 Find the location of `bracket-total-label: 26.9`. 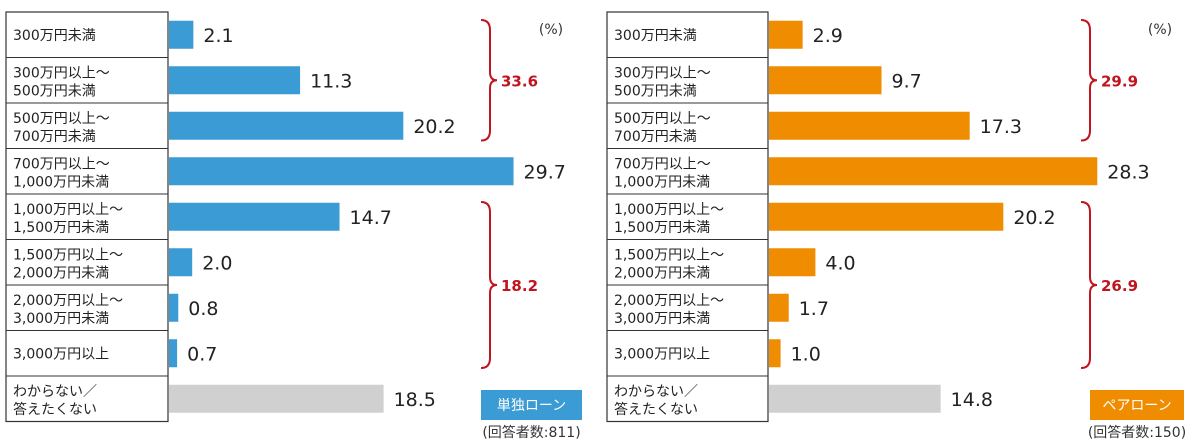

bracket-total-label: 26.9 is located at coordinates (1119, 286).